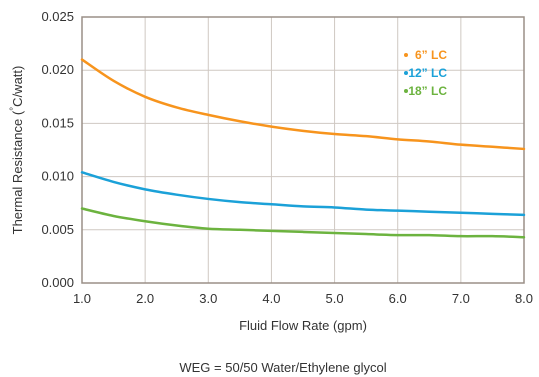 The width and height of the screenshot is (539, 377). Describe the element at coordinates (282, 367) in the screenshot. I see `chart-caption: WEG = 50/50 Water/Ethylene glycol` at that location.